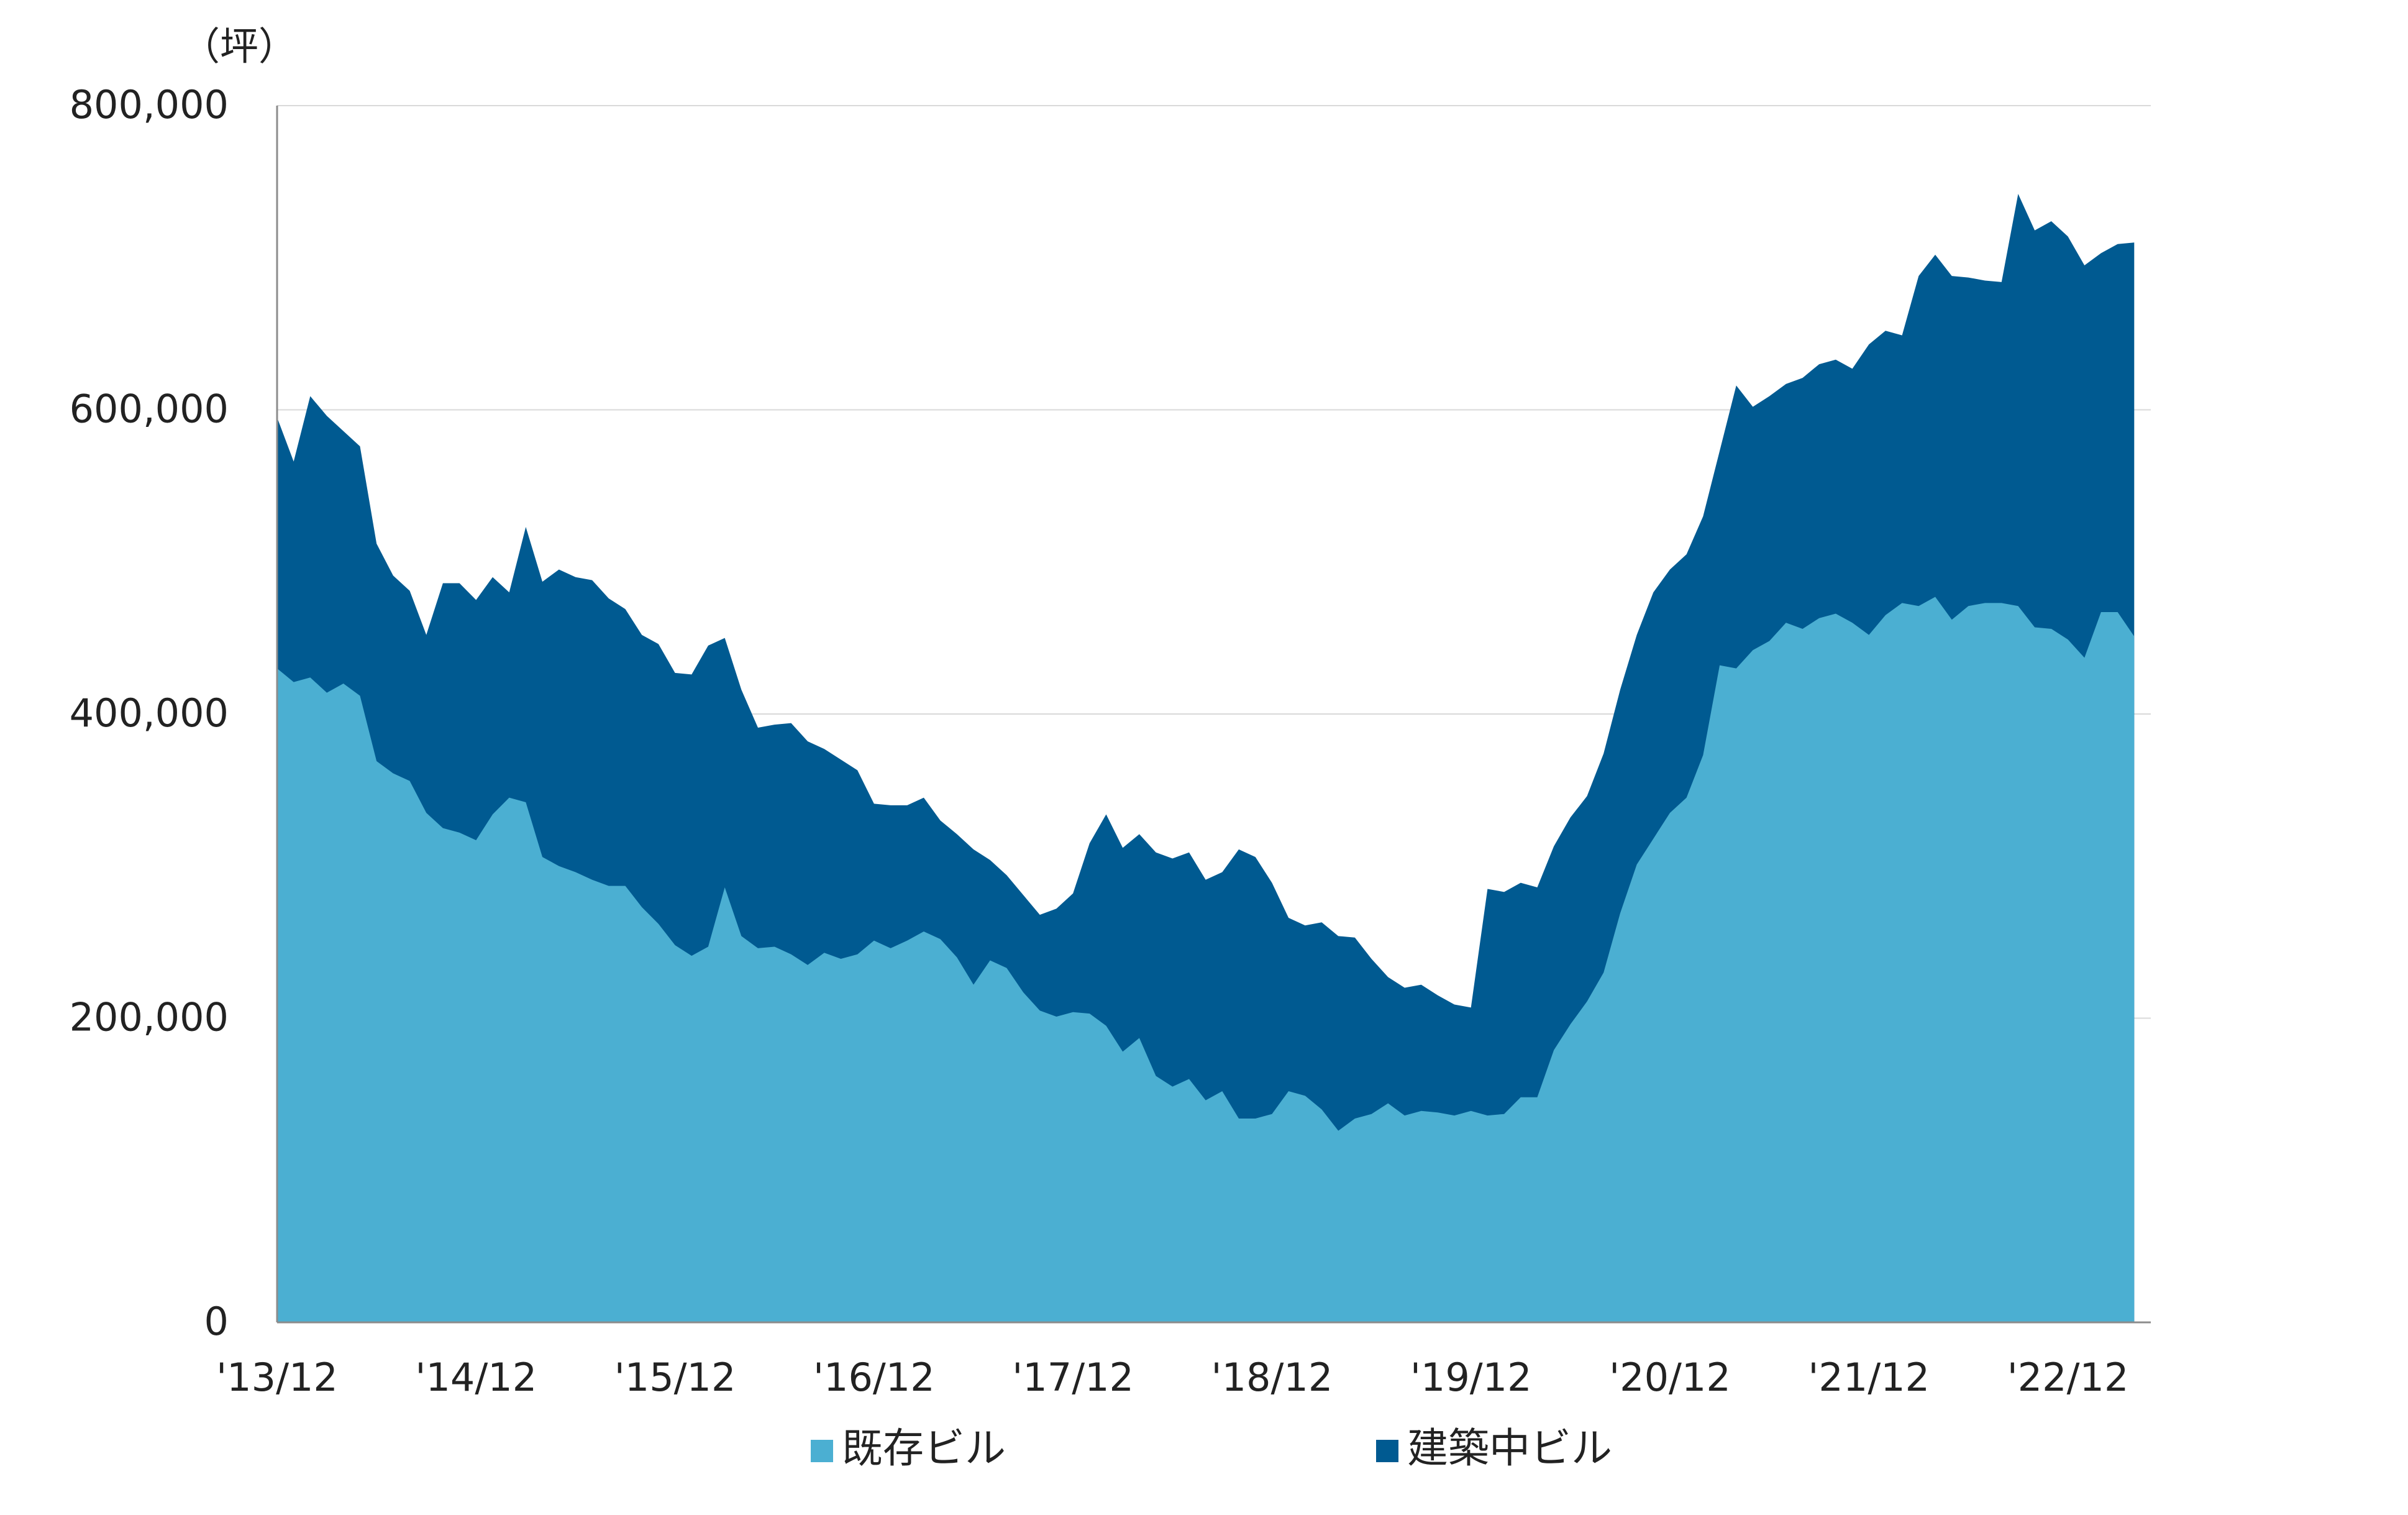  What do you see at coordinates (675, 1377) in the screenshot?
I see `x-tick-label: '15/12` at bounding box center [675, 1377].